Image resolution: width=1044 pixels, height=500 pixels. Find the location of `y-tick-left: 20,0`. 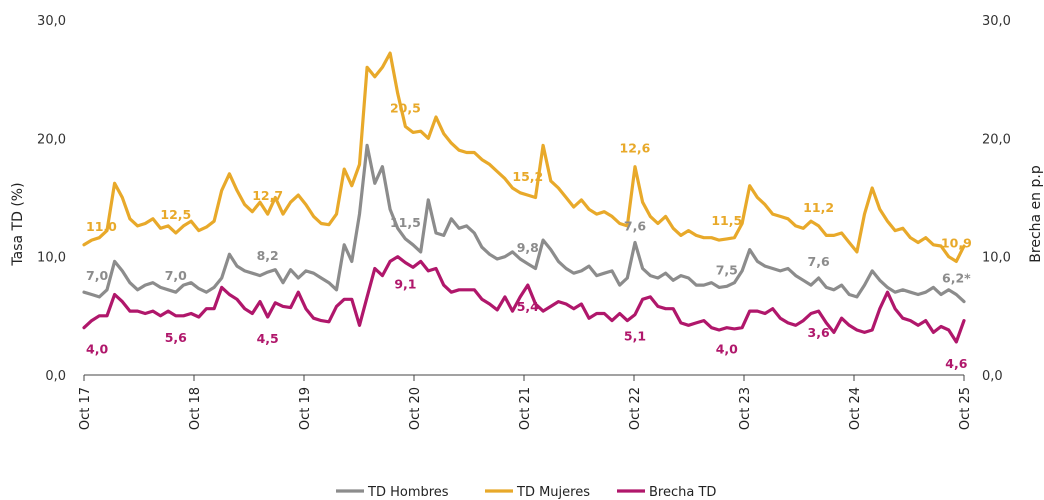

y-tick-left: 20,0 is located at coordinates (51, 139).